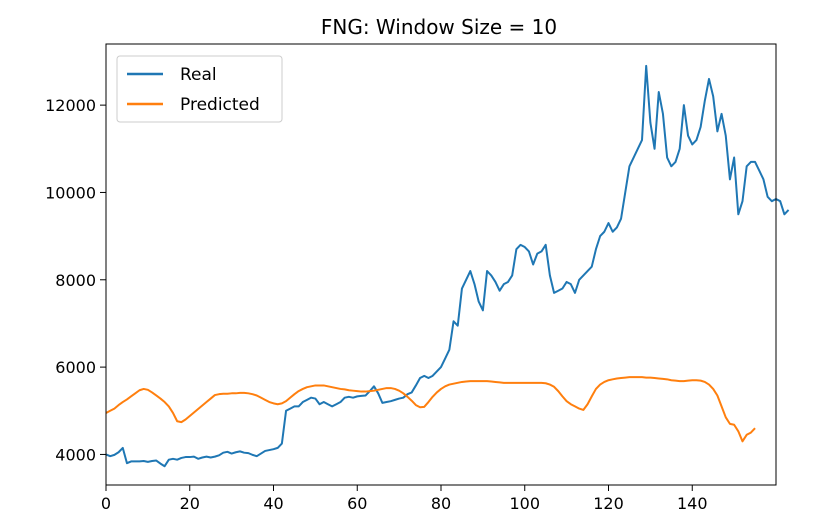 Image resolution: width=838 pixels, height=532 pixels. Describe the element at coordinates (70, 192) in the screenshot. I see `y-tick-label: 10000` at that location.